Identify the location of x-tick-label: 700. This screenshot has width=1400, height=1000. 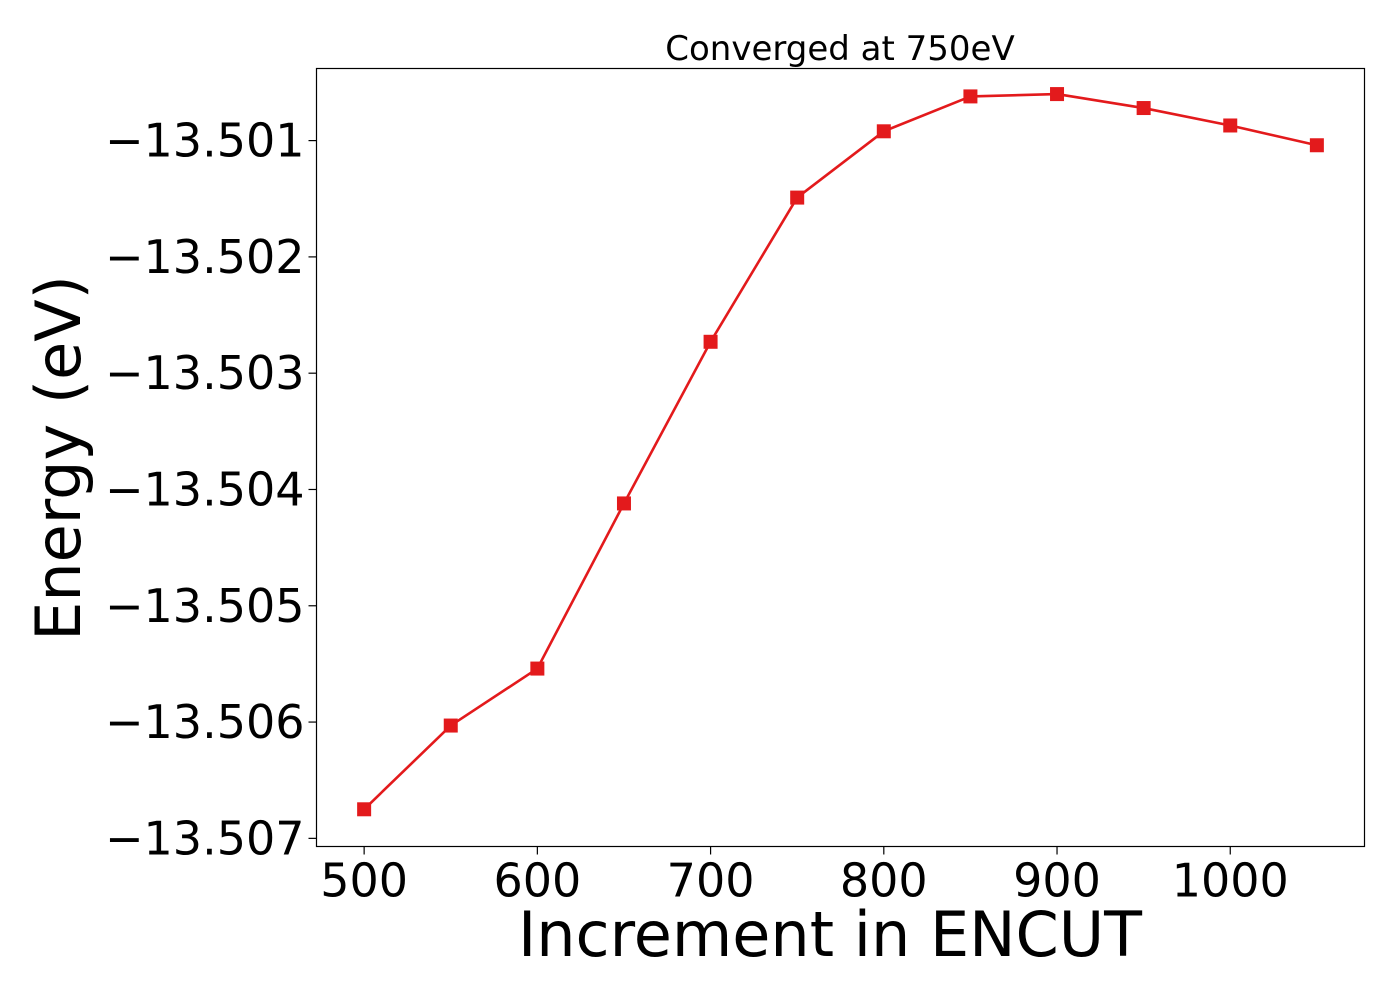
(711, 881).